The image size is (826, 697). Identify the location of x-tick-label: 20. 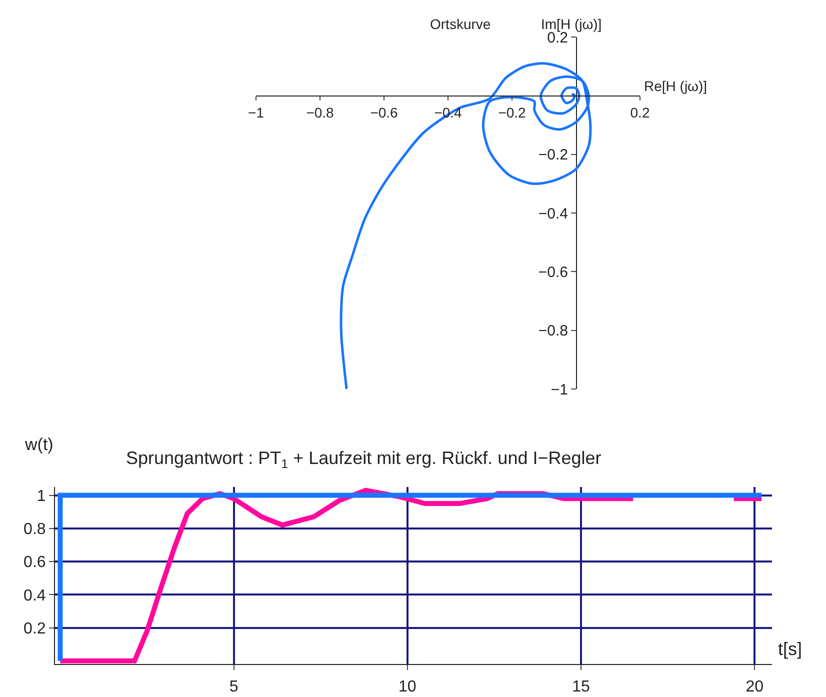
(755, 687).